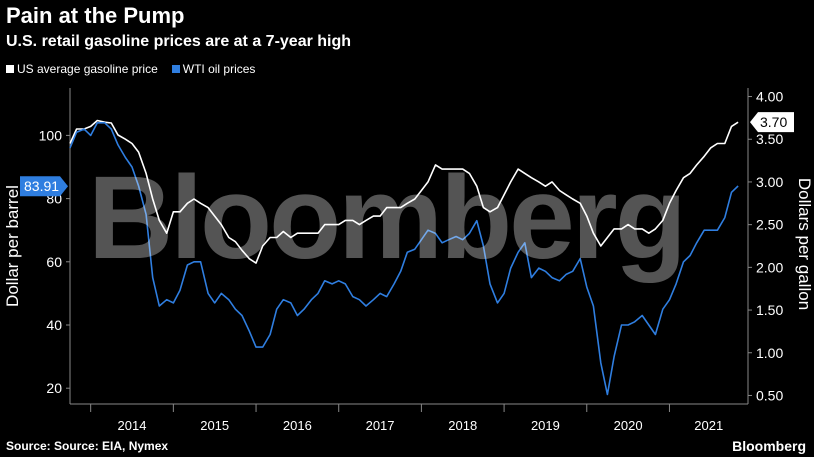 Image resolution: width=814 pixels, height=457 pixels. What do you see at coordinates (769, 182) in the screenshot?
I see `right-tick-label: 3.00` at bounding box center [769, 182].